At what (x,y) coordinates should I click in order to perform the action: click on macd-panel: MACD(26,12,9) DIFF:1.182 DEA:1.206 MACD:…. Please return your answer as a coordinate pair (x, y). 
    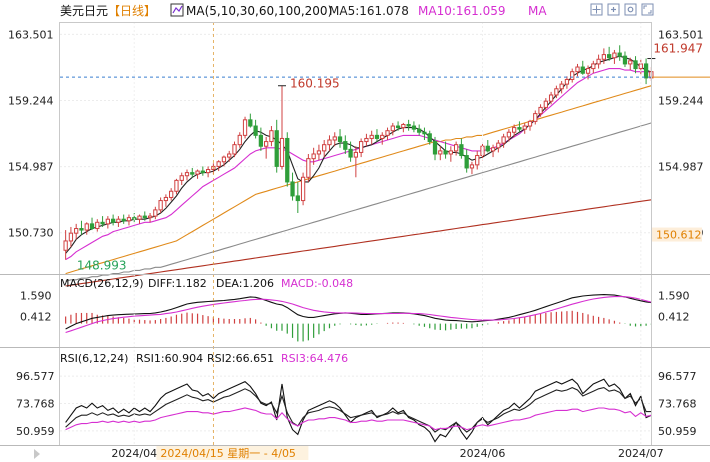
    Looking at the image, I should click on (355, 309).